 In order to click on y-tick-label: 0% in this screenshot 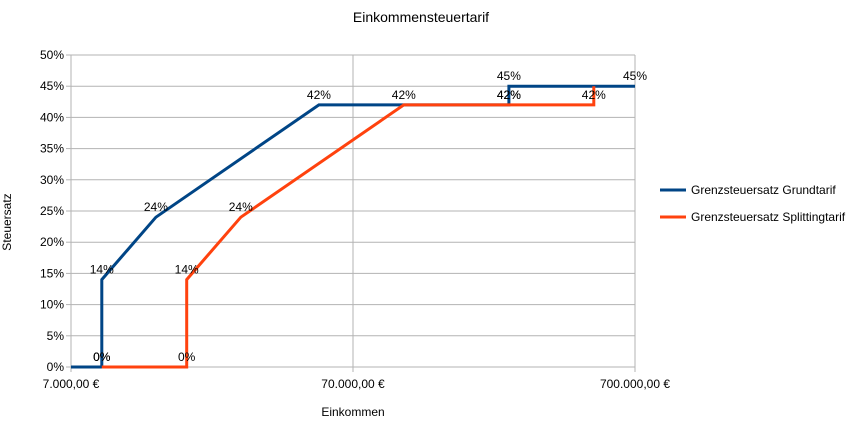, I will do `click(56, 367)`.